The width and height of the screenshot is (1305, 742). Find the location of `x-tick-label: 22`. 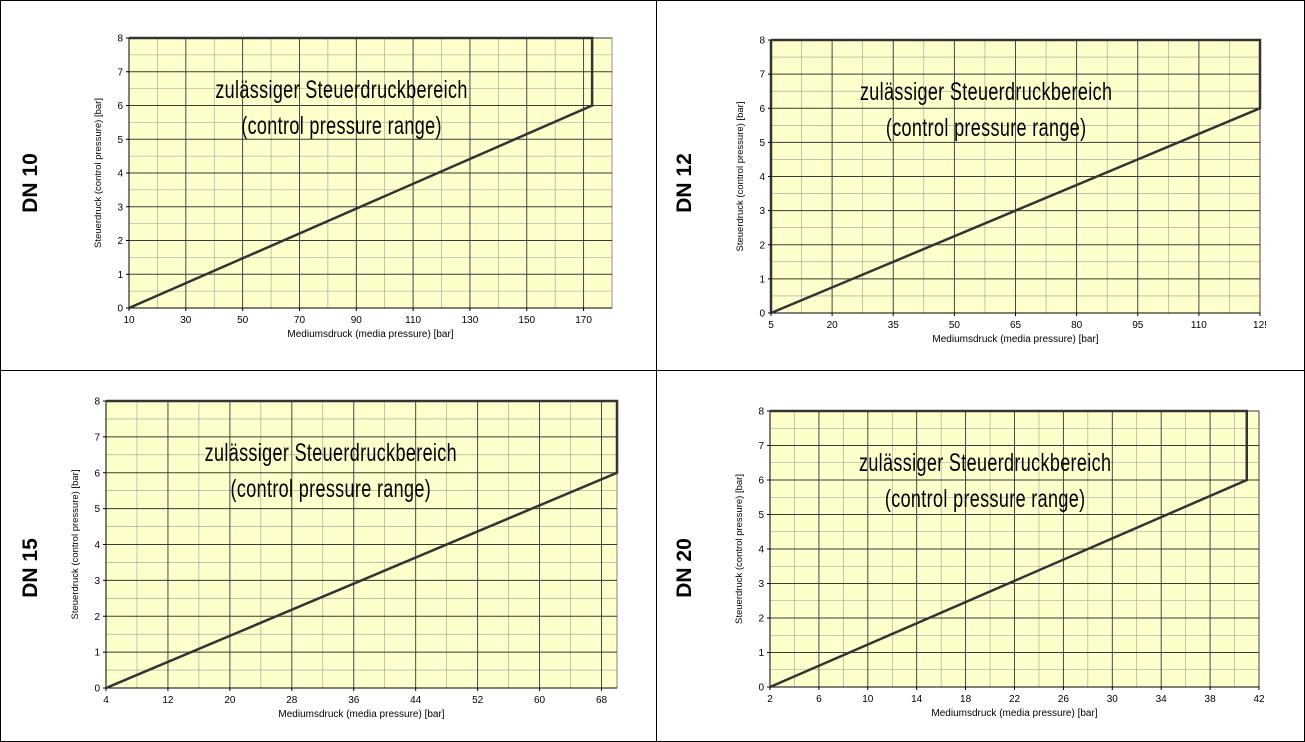

x-tick-label: 22 is located at coordinates (1015, 699).